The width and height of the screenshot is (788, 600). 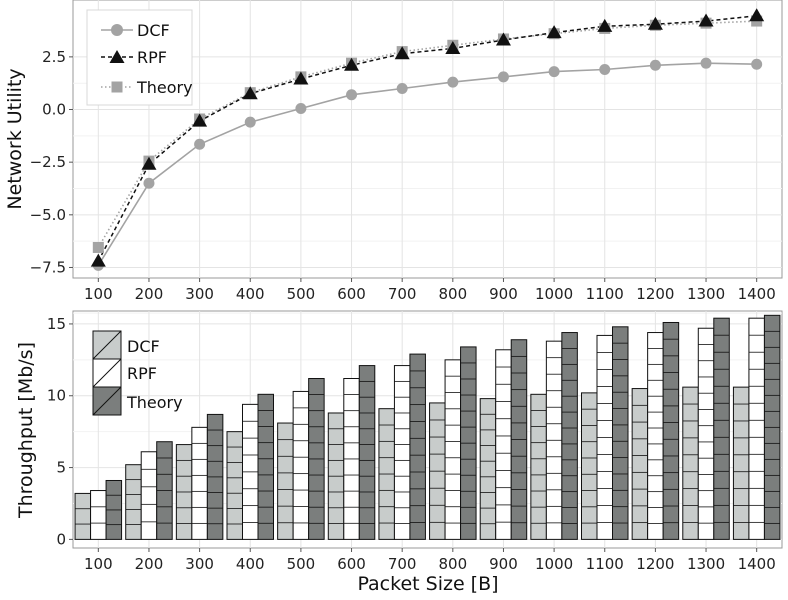 What do you see at coordinates (107, 373) in the screenshot?
I see `legend-rpf-swatch-slash` at bounding box center [107, 373].